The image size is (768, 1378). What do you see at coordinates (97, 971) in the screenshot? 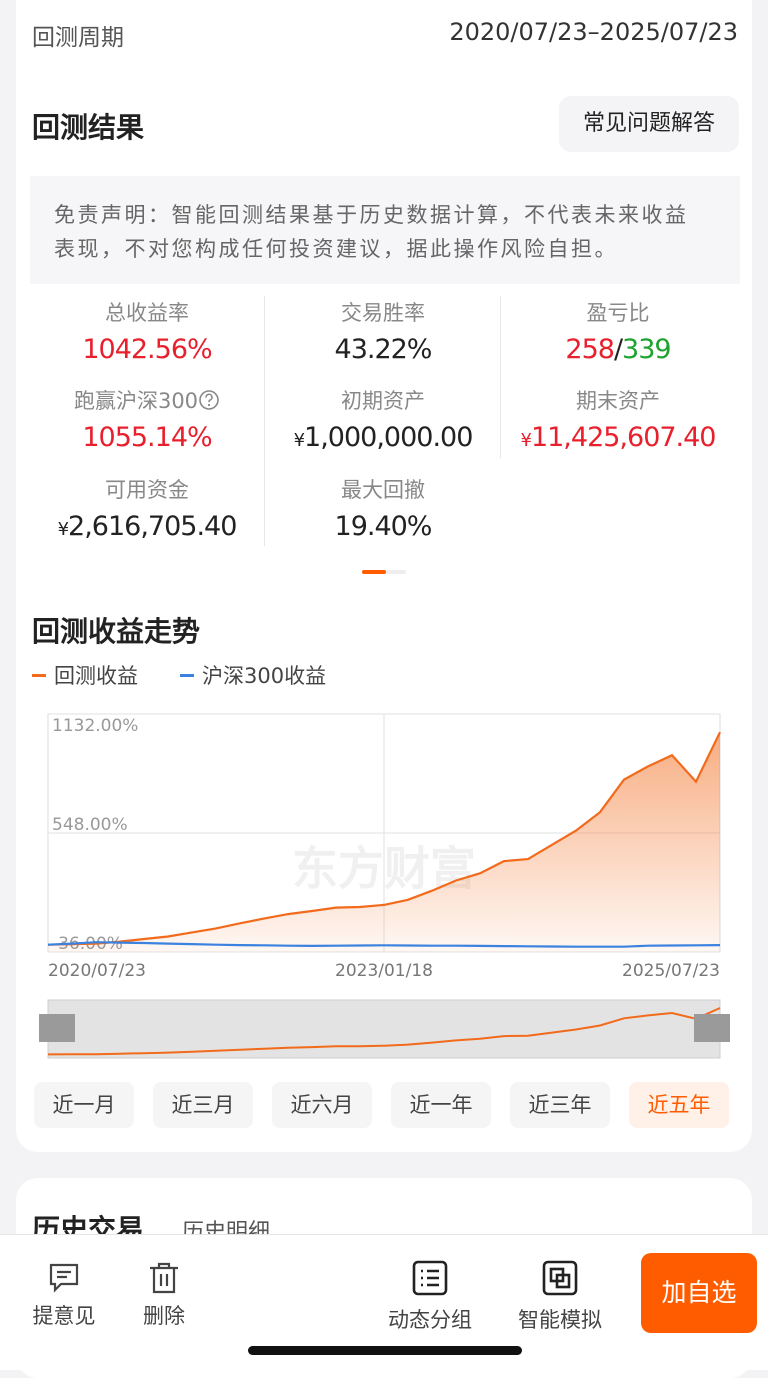
I see `x-tick-label: 2020/07/23` at bounding box center [97, 971].